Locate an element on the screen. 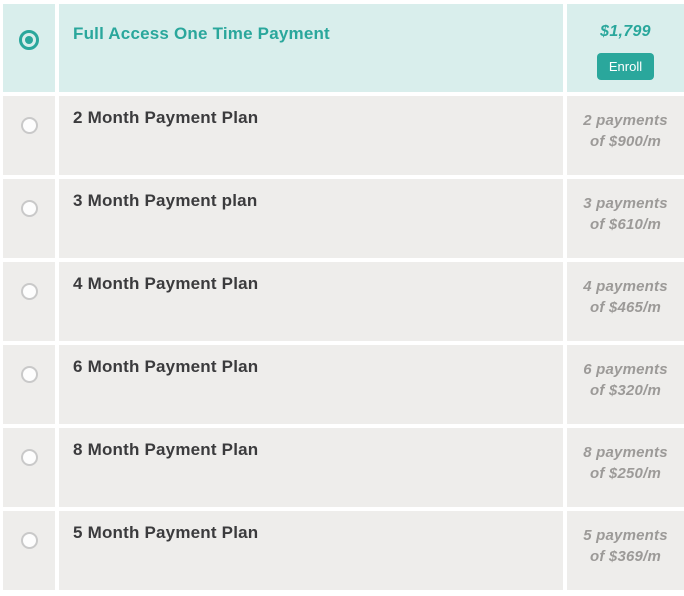 The image size is (684, 596). plan-main-cell: 3 Month Payment plan is located at coordinates (311, 218).